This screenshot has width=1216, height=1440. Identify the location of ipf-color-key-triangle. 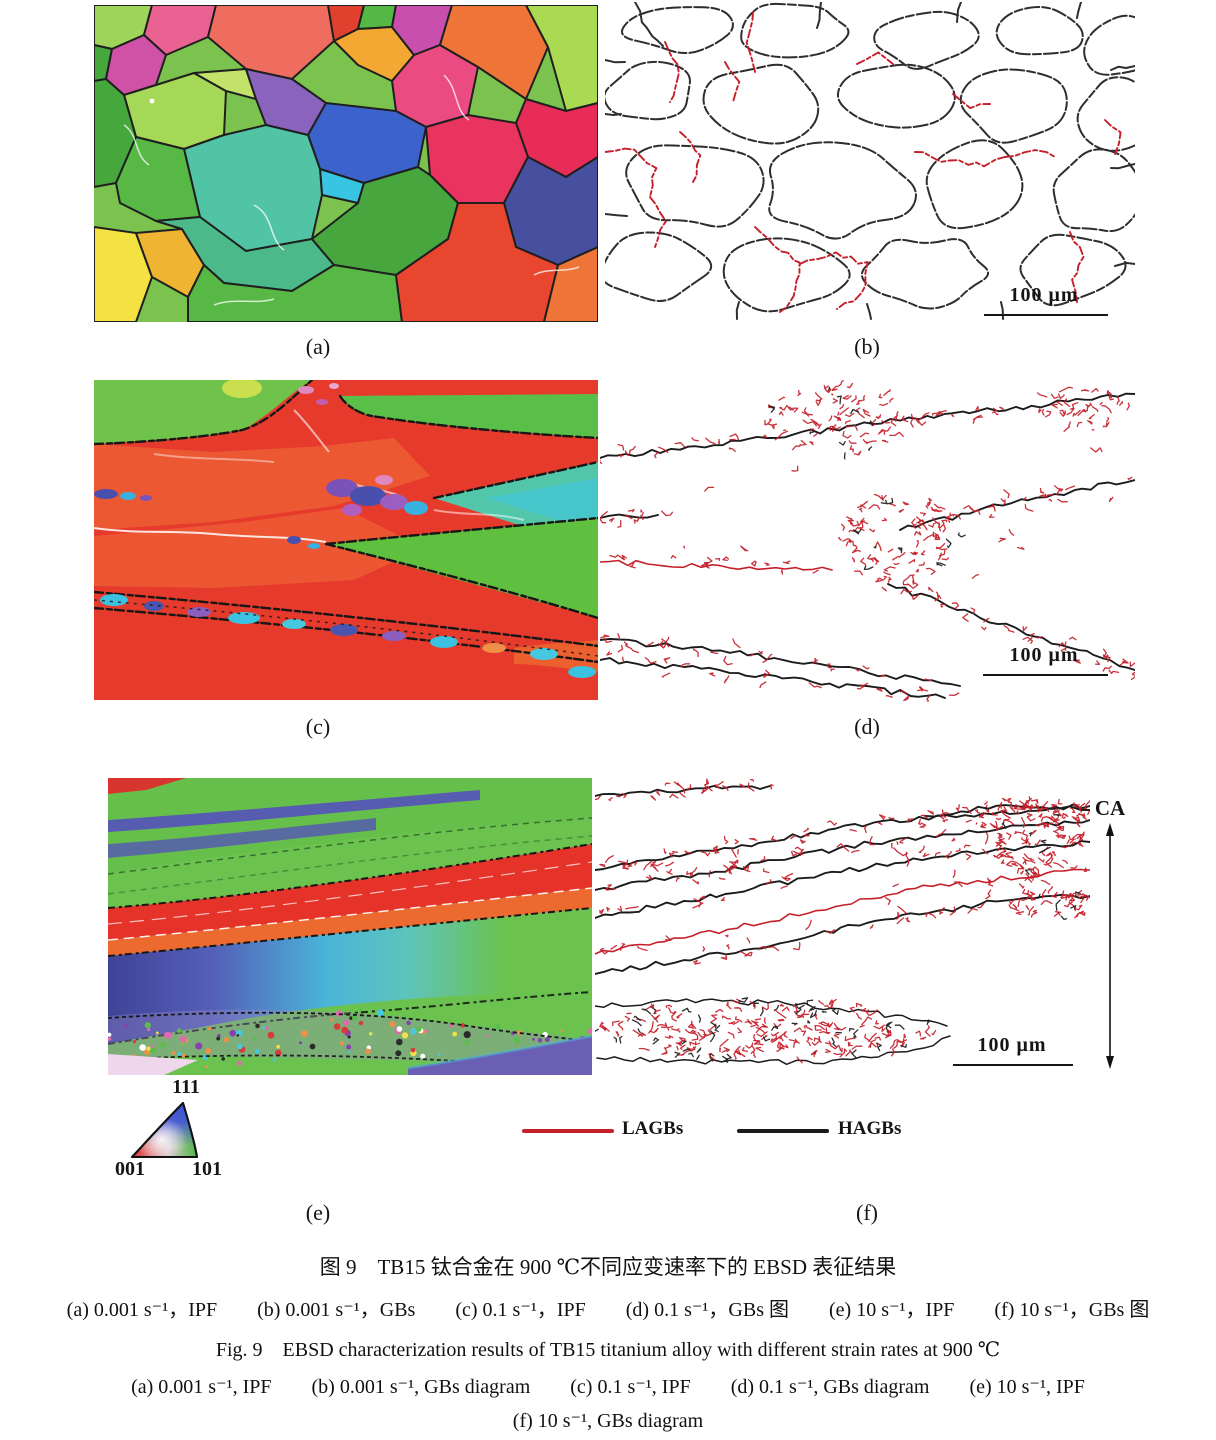
(164, 1130).